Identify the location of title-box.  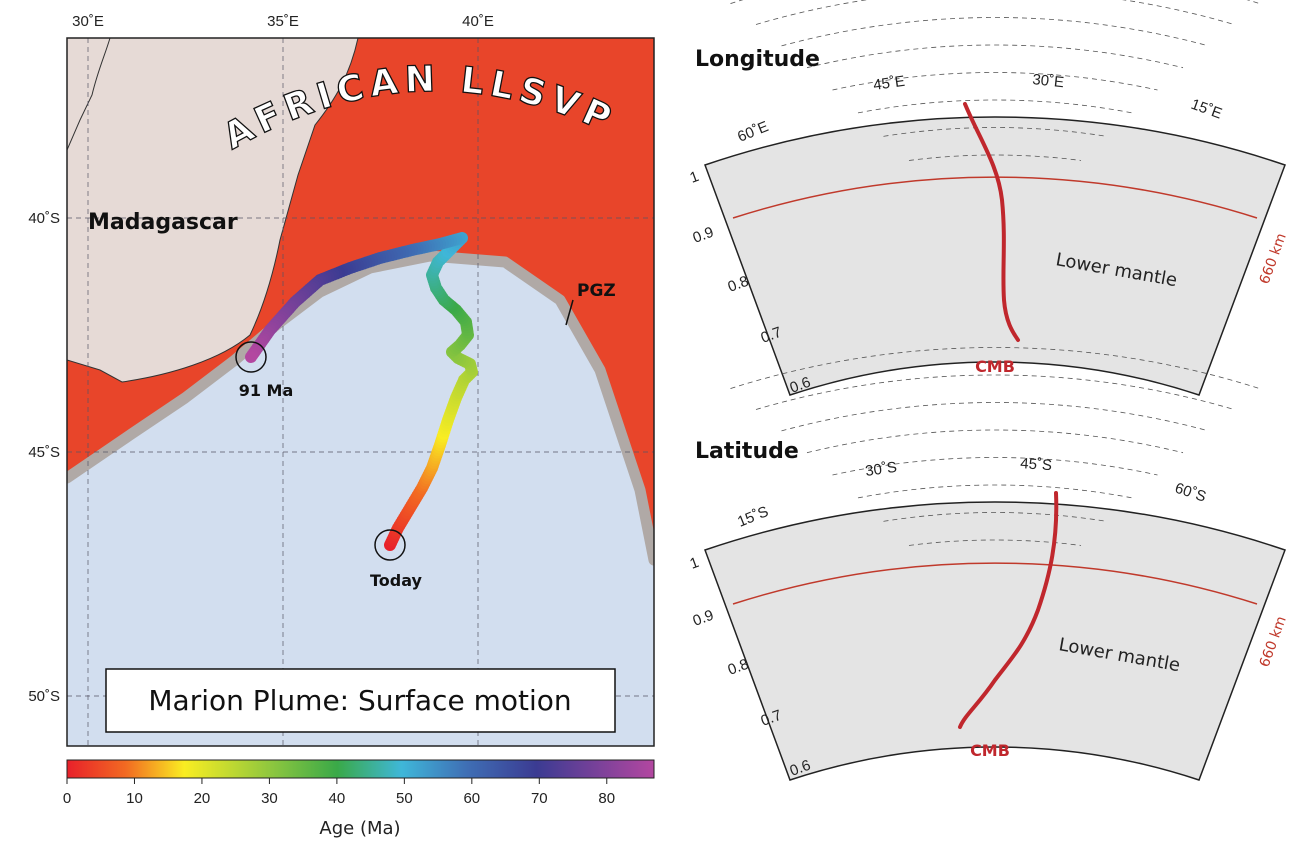
(360, 700).